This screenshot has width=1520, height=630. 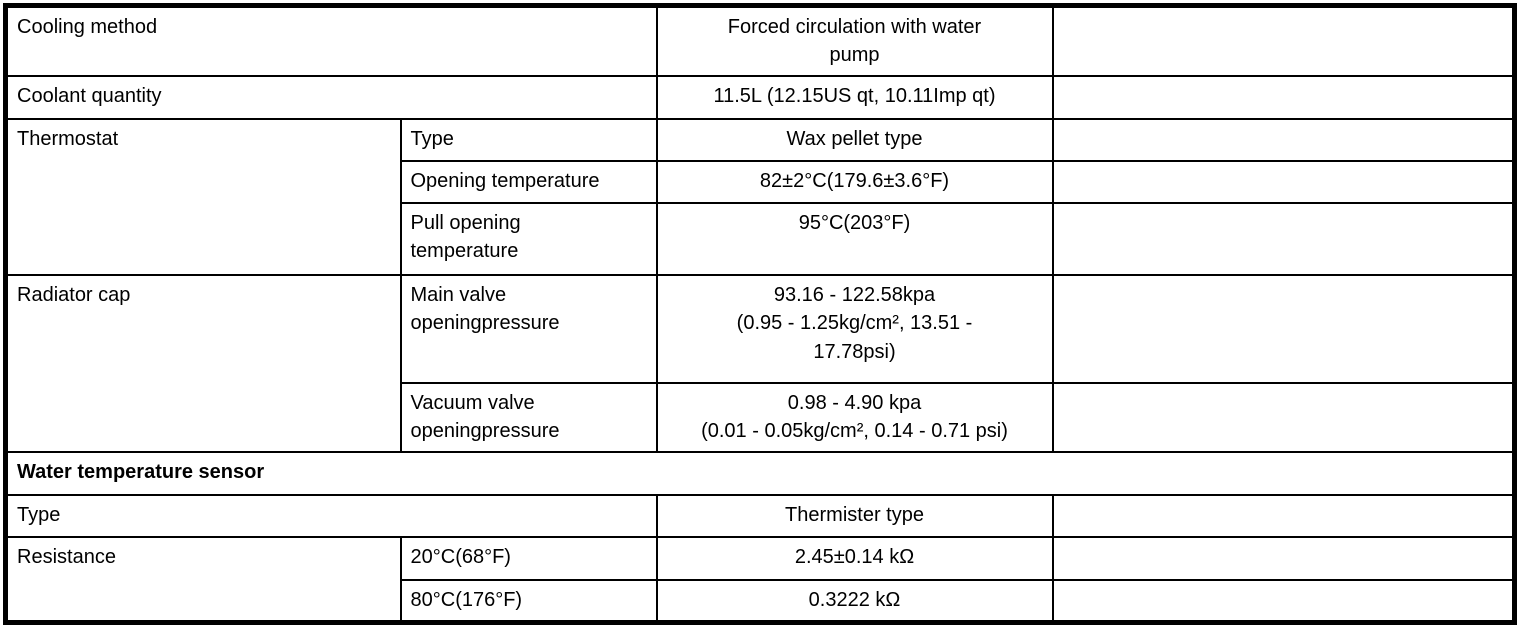 I want to click on cooling-method-label: Cooling method, so click(x=331, y=40).